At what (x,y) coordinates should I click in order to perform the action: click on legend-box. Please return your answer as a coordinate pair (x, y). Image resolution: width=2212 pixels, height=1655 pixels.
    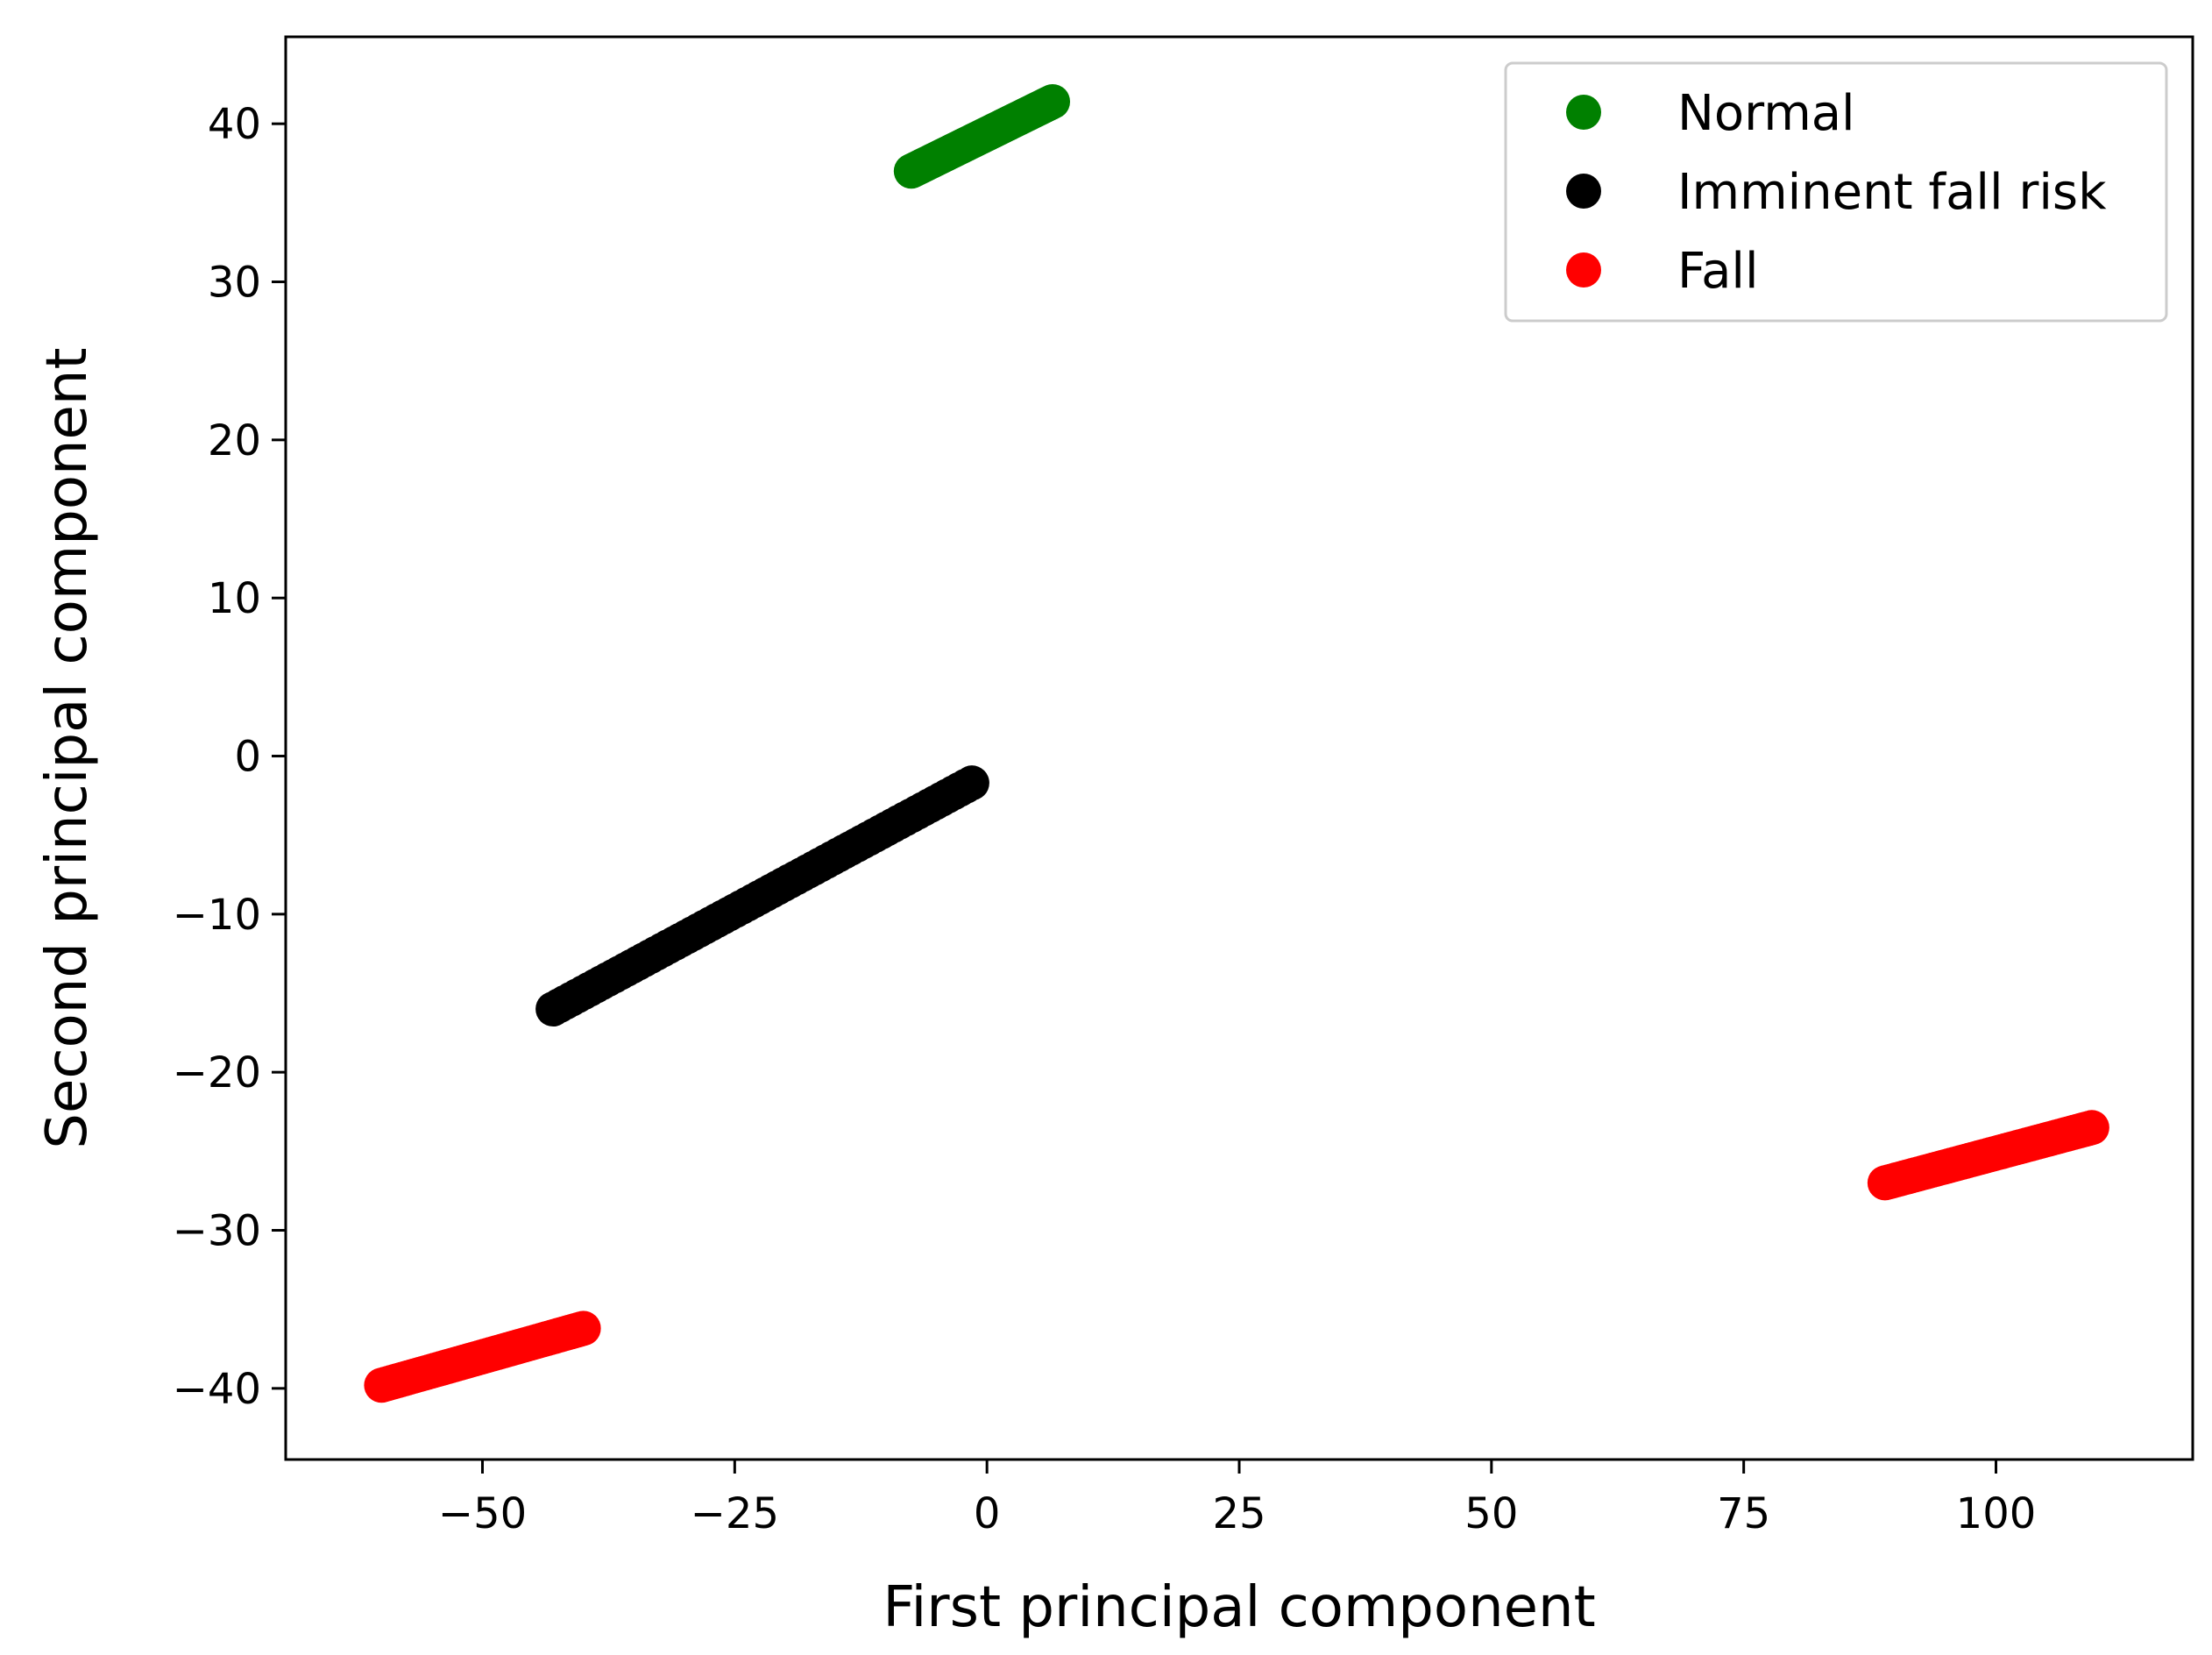
    Looking at the image, I should click on (1836, 192).